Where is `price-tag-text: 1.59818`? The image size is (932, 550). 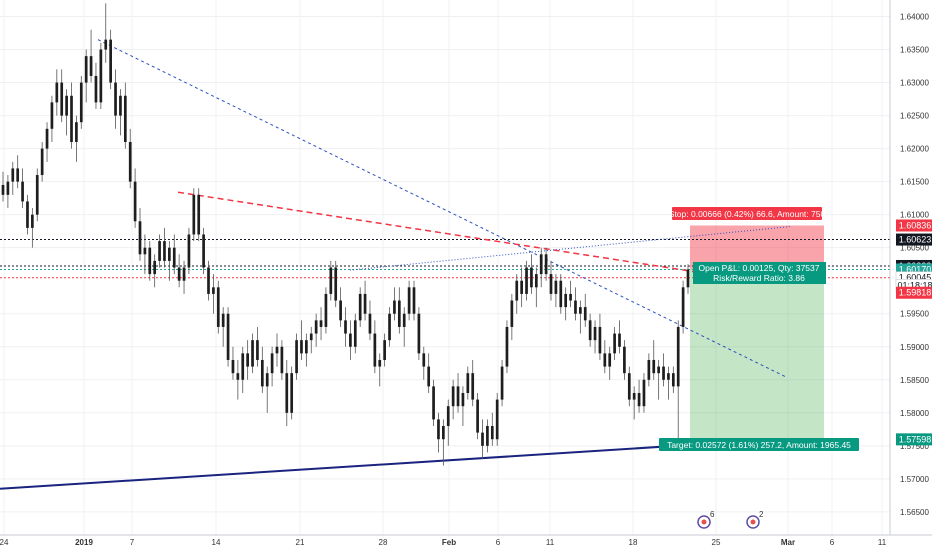 price-tag-text: 1.59818 is located at coordinates (915, 293).